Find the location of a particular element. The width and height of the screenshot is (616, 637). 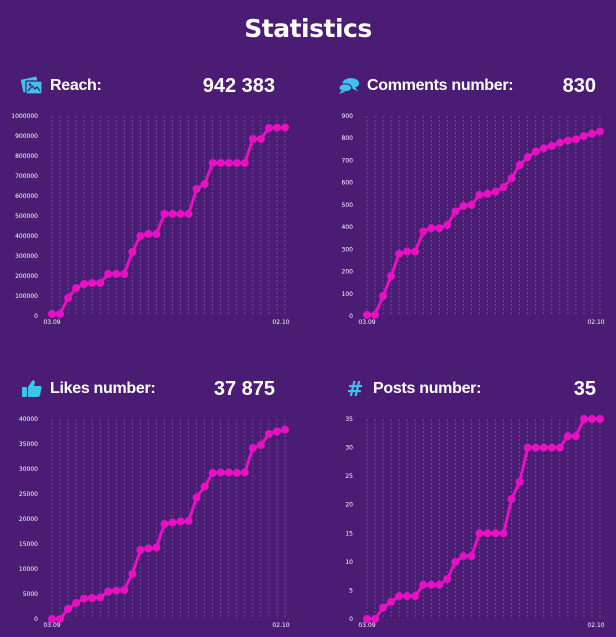

y-tick-label: 30 is located at coordinates (349, 448).